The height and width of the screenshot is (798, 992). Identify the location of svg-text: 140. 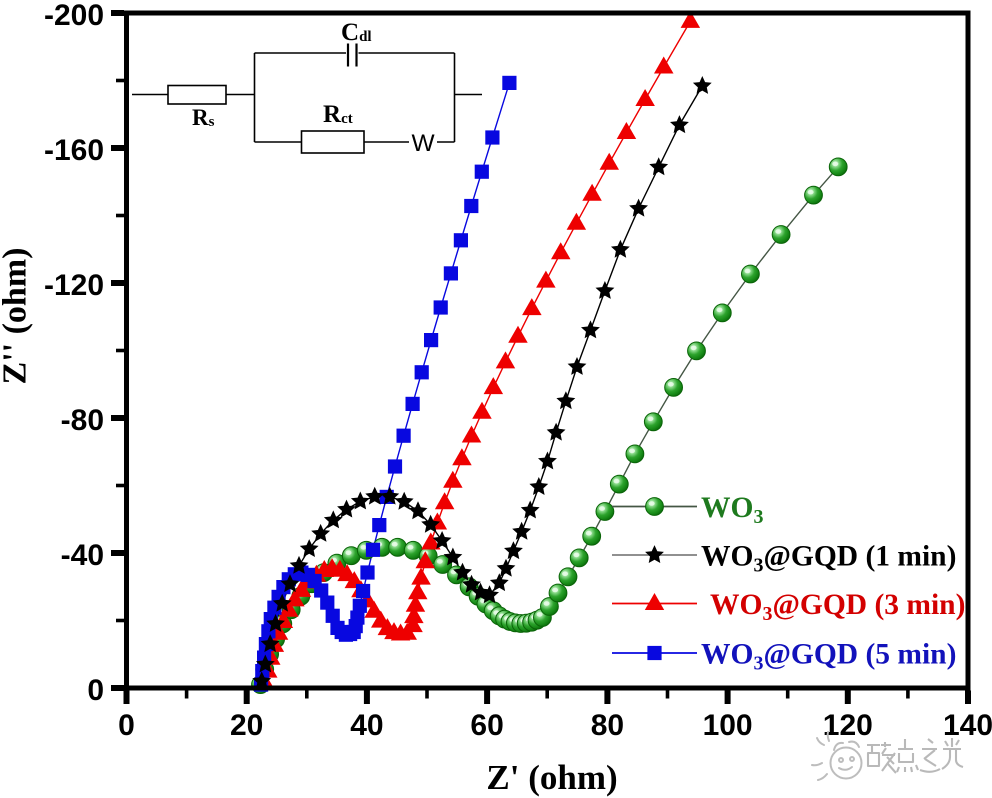
(967, 725).